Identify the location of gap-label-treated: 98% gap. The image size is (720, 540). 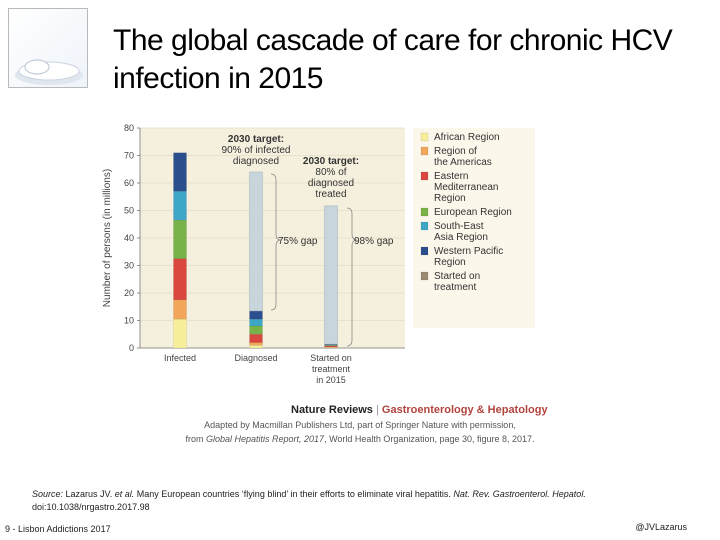
(374, 241).